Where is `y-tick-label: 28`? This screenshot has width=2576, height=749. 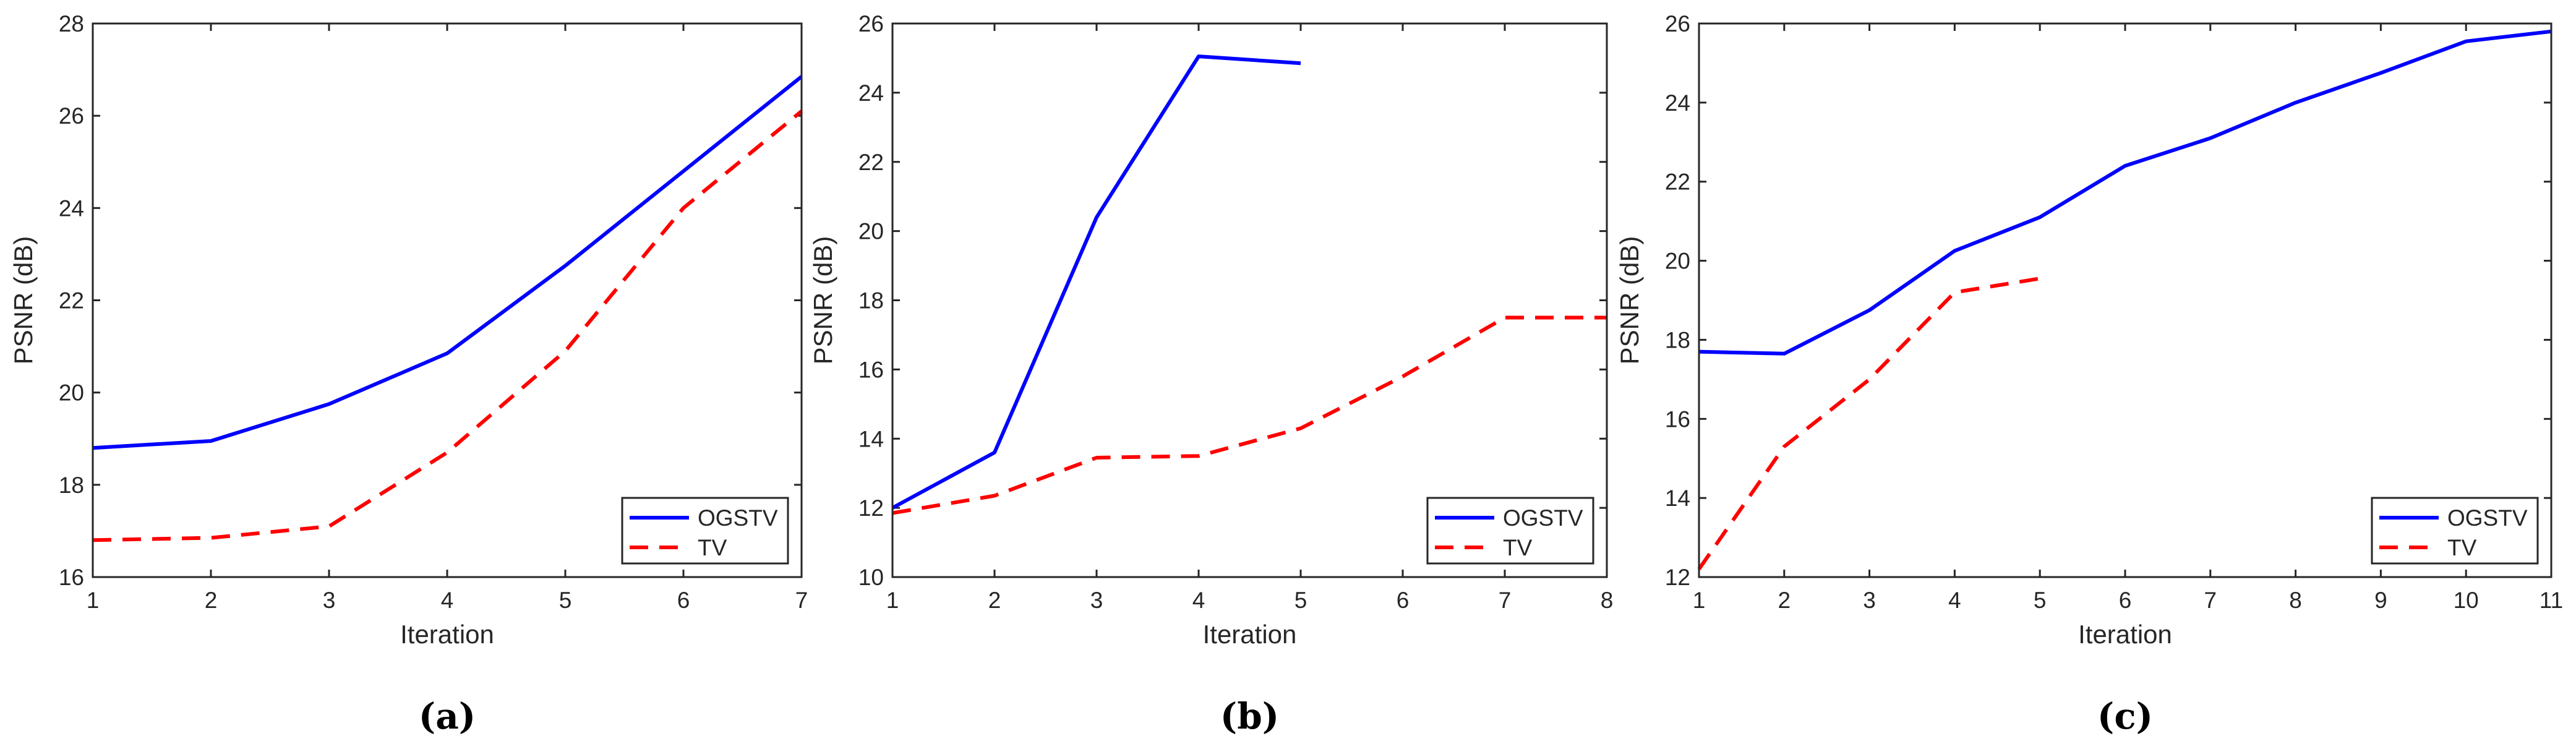 y-tick-label: 28 is located at coordinates (71, 23).